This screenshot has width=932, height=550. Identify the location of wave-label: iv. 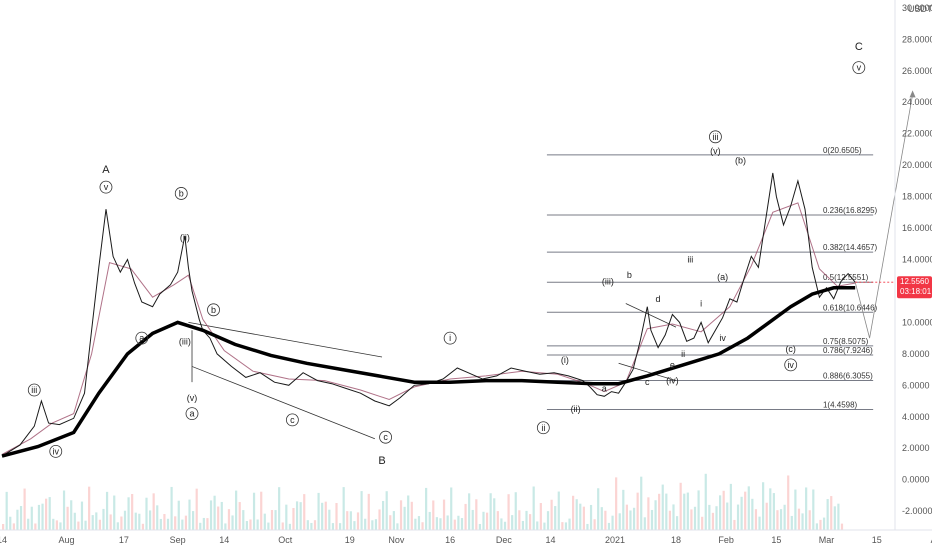
(790, 365).